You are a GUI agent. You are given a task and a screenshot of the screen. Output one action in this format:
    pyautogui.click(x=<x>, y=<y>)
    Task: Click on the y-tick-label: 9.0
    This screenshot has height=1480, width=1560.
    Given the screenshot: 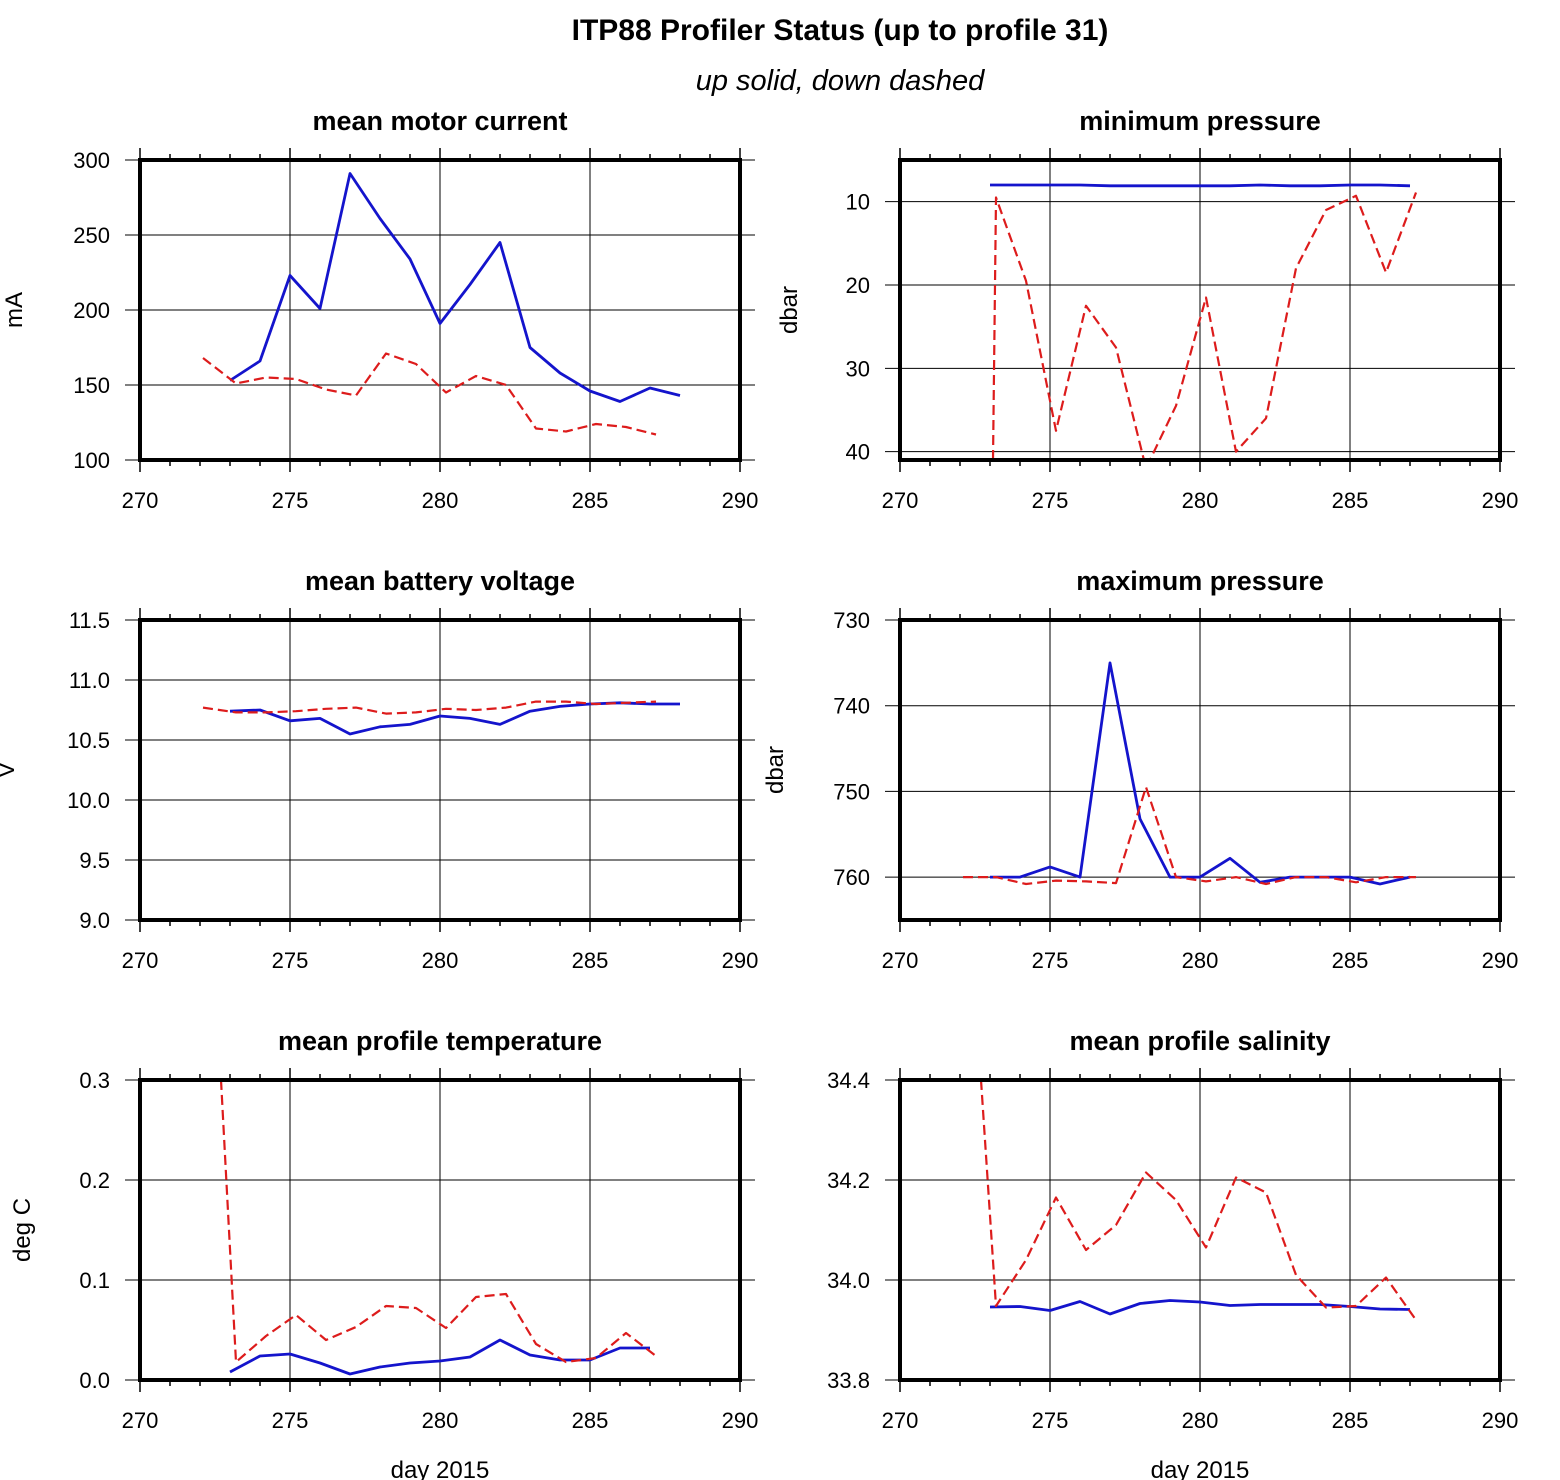 What is the action you would take?
    pyautogui.click(x=94, y=920)
    